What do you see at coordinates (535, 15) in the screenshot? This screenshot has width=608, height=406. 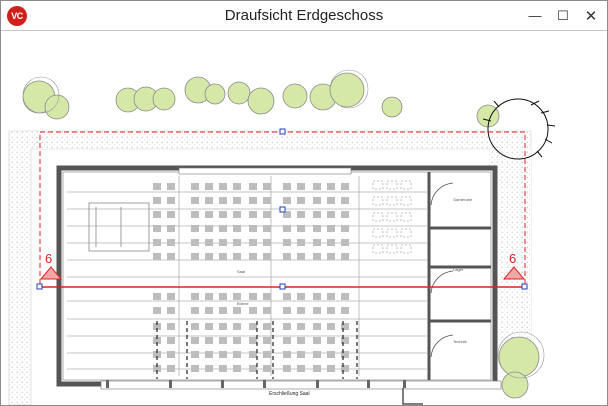 I see `minimize-button: —` at bounding box center [535, 15].